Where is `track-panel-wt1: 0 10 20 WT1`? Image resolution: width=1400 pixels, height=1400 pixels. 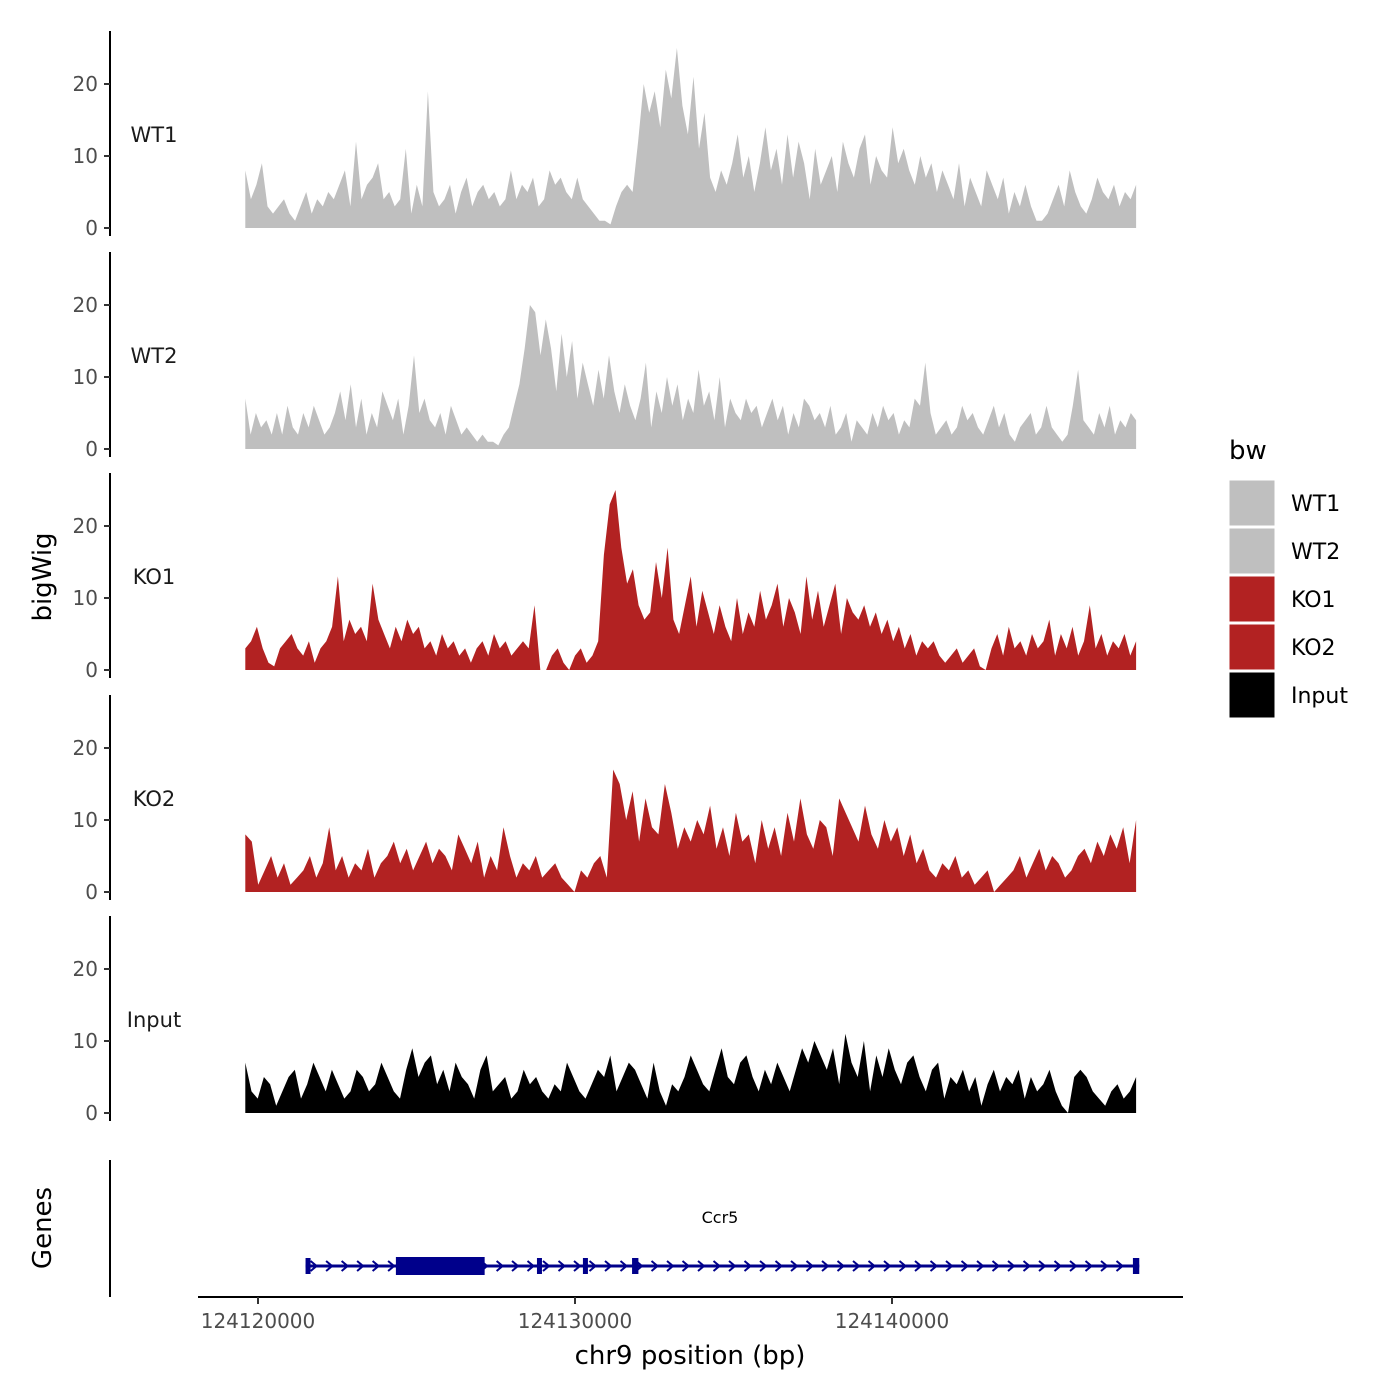 track-panel-wt1: 0 10 20 WT1 is located at coordinates (605, 135).